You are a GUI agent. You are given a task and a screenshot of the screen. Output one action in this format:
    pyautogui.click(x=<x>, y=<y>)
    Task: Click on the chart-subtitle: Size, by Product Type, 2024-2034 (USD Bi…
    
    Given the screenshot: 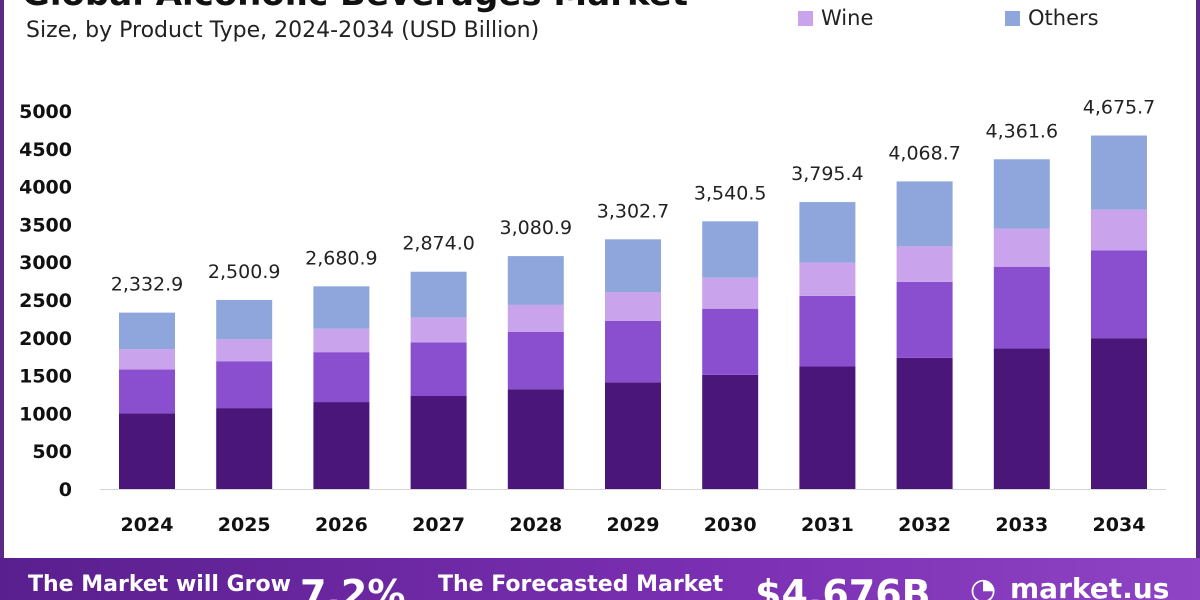 What is the action you would take?
    pyautogui.click(x=283, y=30)
    